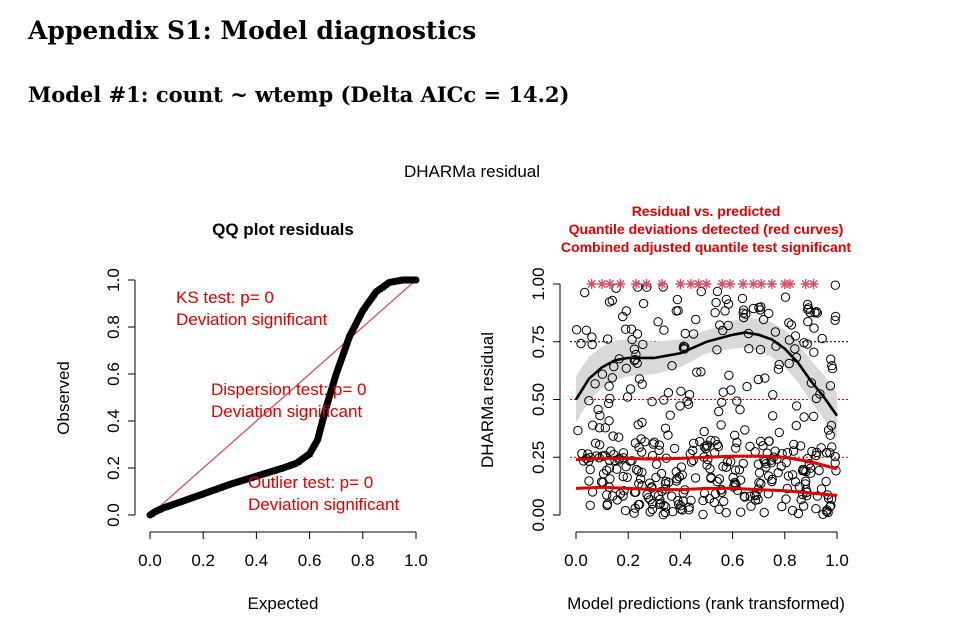  What do you see at coordinates (150, 560) in the screenshot?
I see `qq-x-tick-label: 0.0` at bounding box center [150, 560].